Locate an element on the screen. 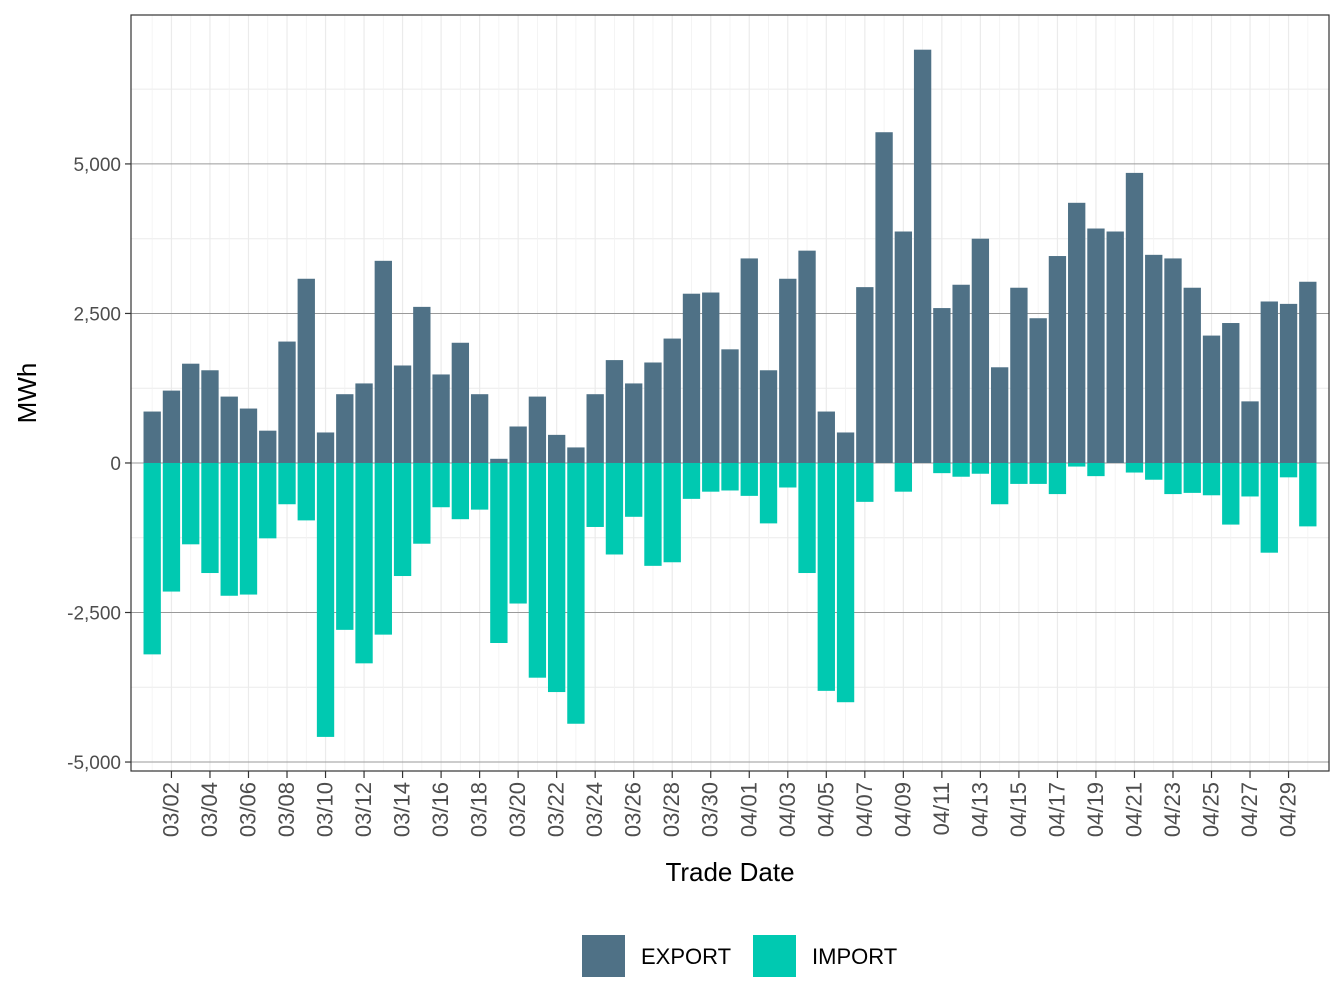 The image size is (1344, 1008). export-legend-key is located at coordinates (603, 956).